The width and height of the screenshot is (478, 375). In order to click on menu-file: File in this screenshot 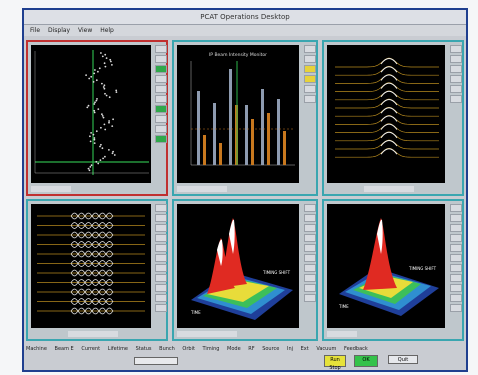, I will do `click(35, 30)`.